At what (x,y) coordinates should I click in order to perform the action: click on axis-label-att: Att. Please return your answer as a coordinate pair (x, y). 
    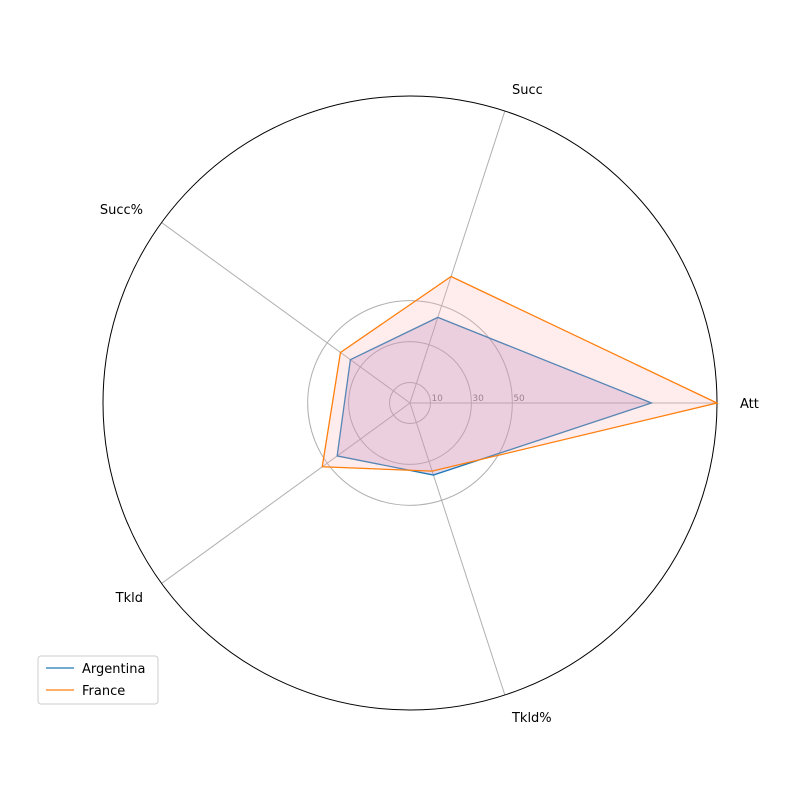
    Looking at the image, I should click on (749, 404).